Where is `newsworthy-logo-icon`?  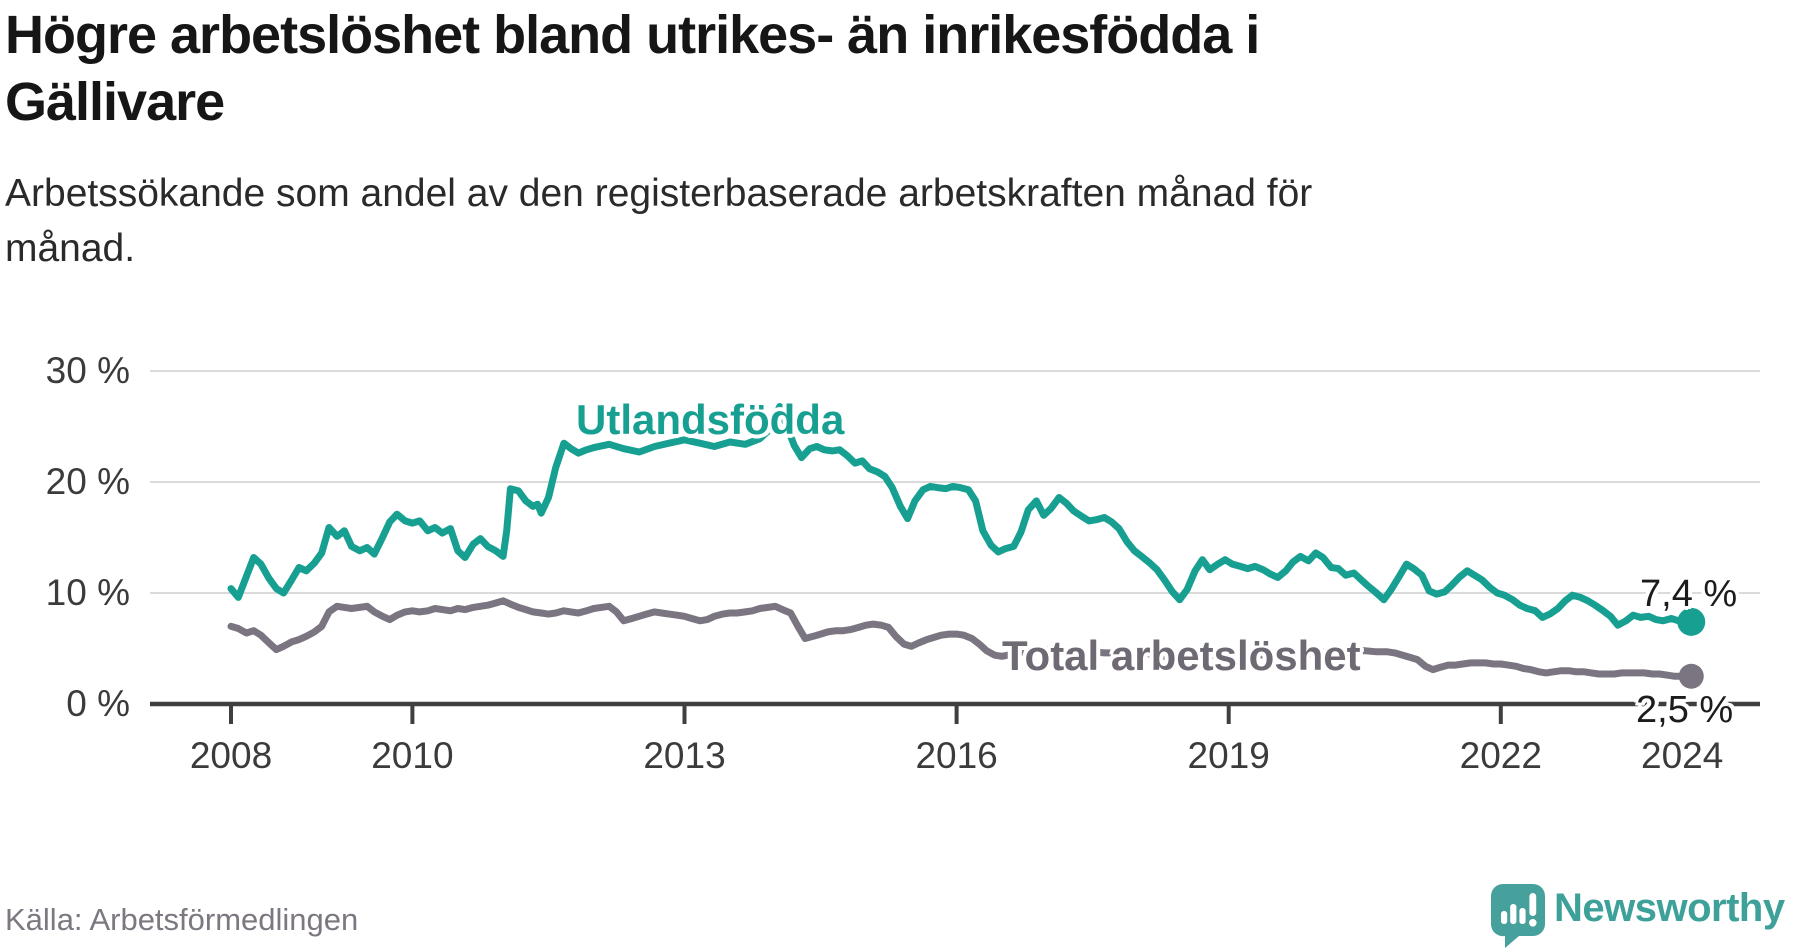
newsworthy-logo-icon is located at coordinates (1517, 916).